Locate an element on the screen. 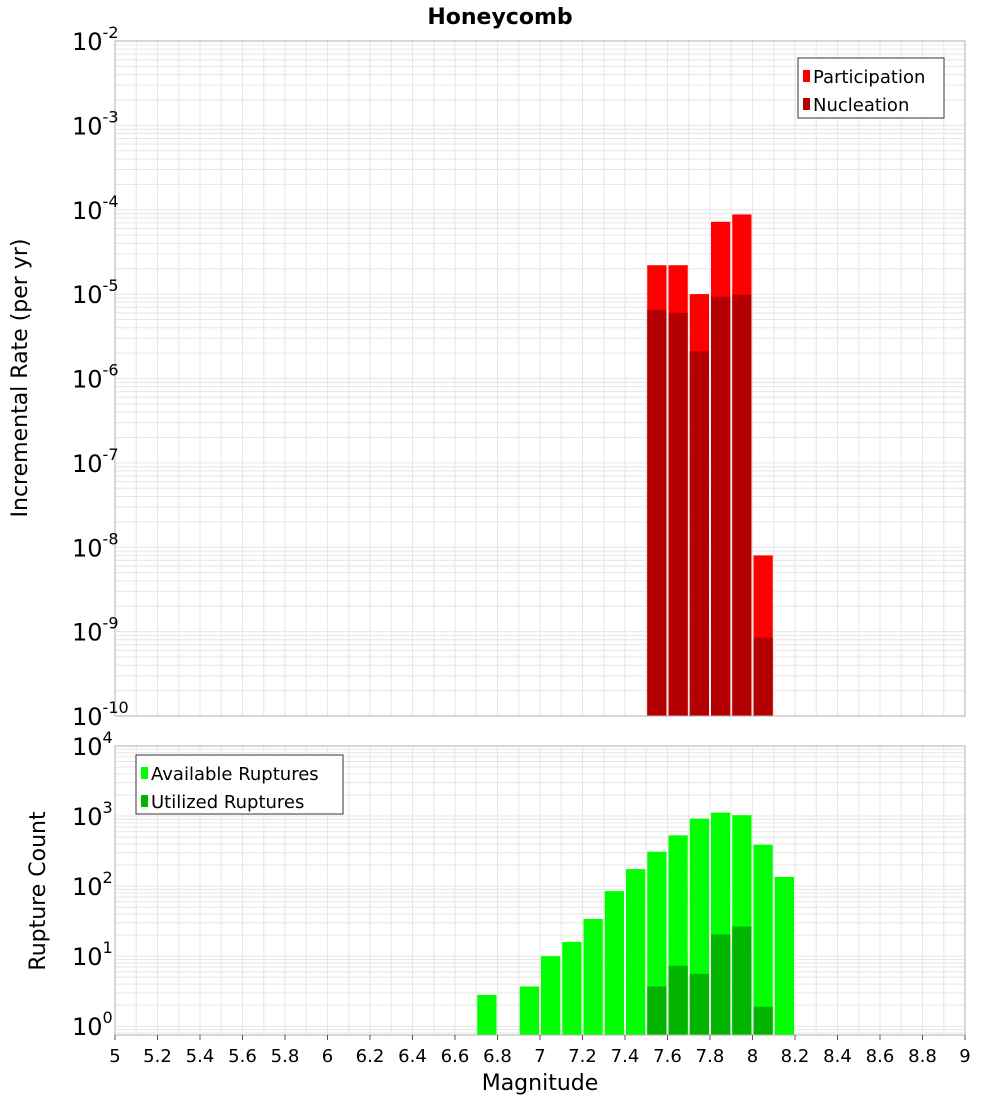 The height and width of the screenshot is (1100, 1000). y-tick-label: 10³ is located at coordinates (92, 814).